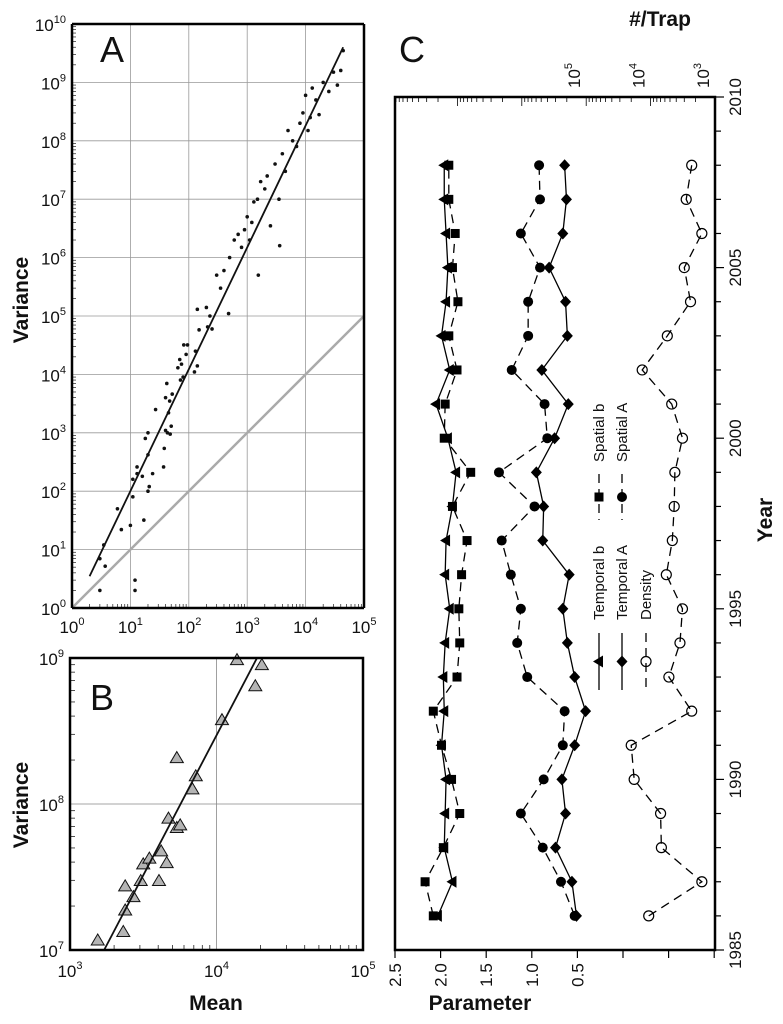 This screenshot has width=783, height=1024. What do you see at coordinates (622, 432) in the screenshot?
I see `legend-label: Spatial A` at bounding box center [622, 432].